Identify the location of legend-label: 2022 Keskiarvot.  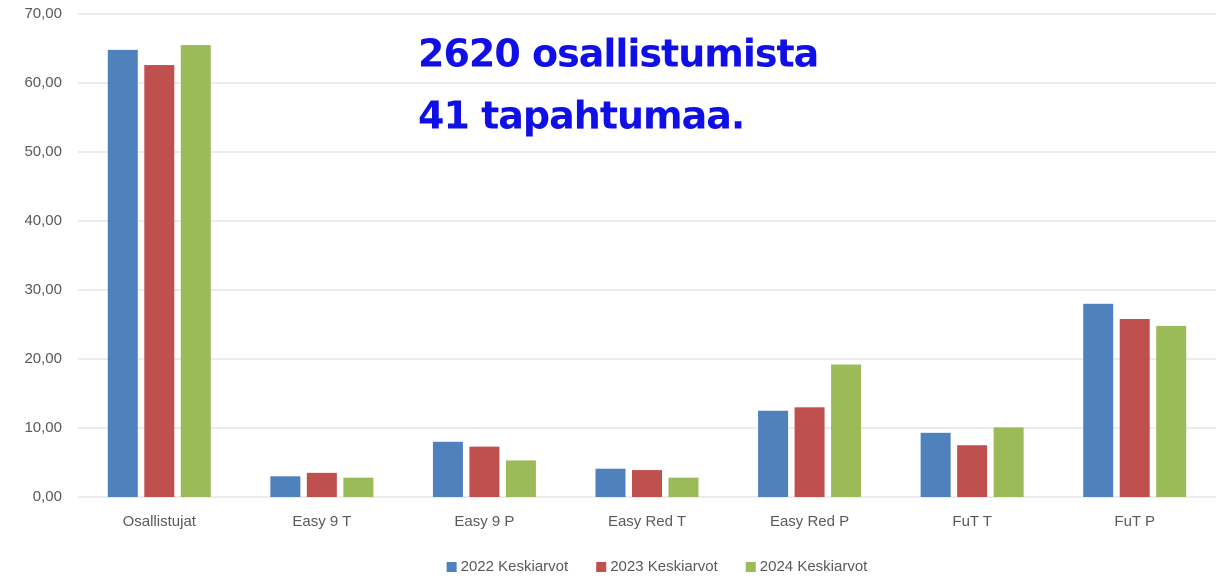
(515, 566).